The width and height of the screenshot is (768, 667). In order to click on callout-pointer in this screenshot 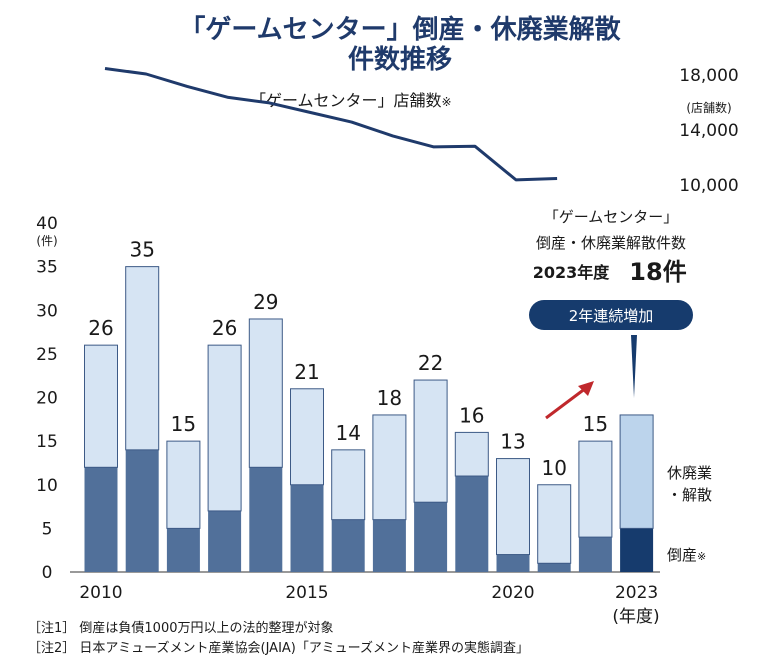, I will do `click(634, 366)`.